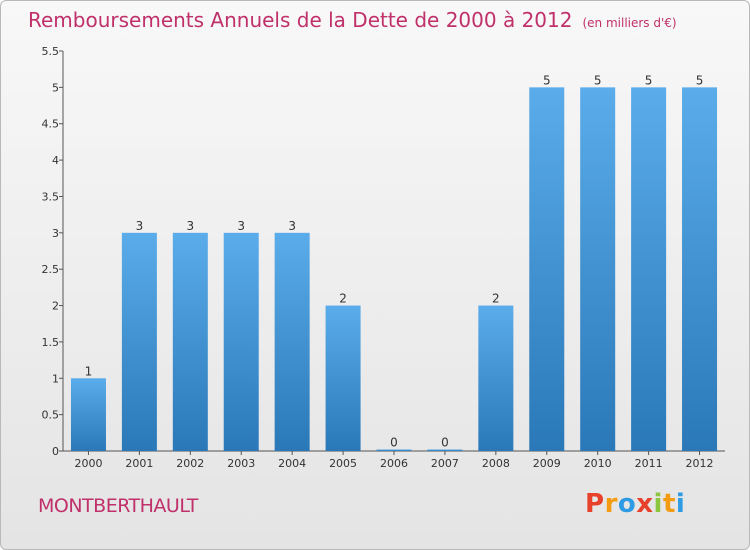 This screenshot has width=750, height=550. Describe the element at coordinates (598, 463) in the screenshot. I see `x-tick-label: 2010` at that location.